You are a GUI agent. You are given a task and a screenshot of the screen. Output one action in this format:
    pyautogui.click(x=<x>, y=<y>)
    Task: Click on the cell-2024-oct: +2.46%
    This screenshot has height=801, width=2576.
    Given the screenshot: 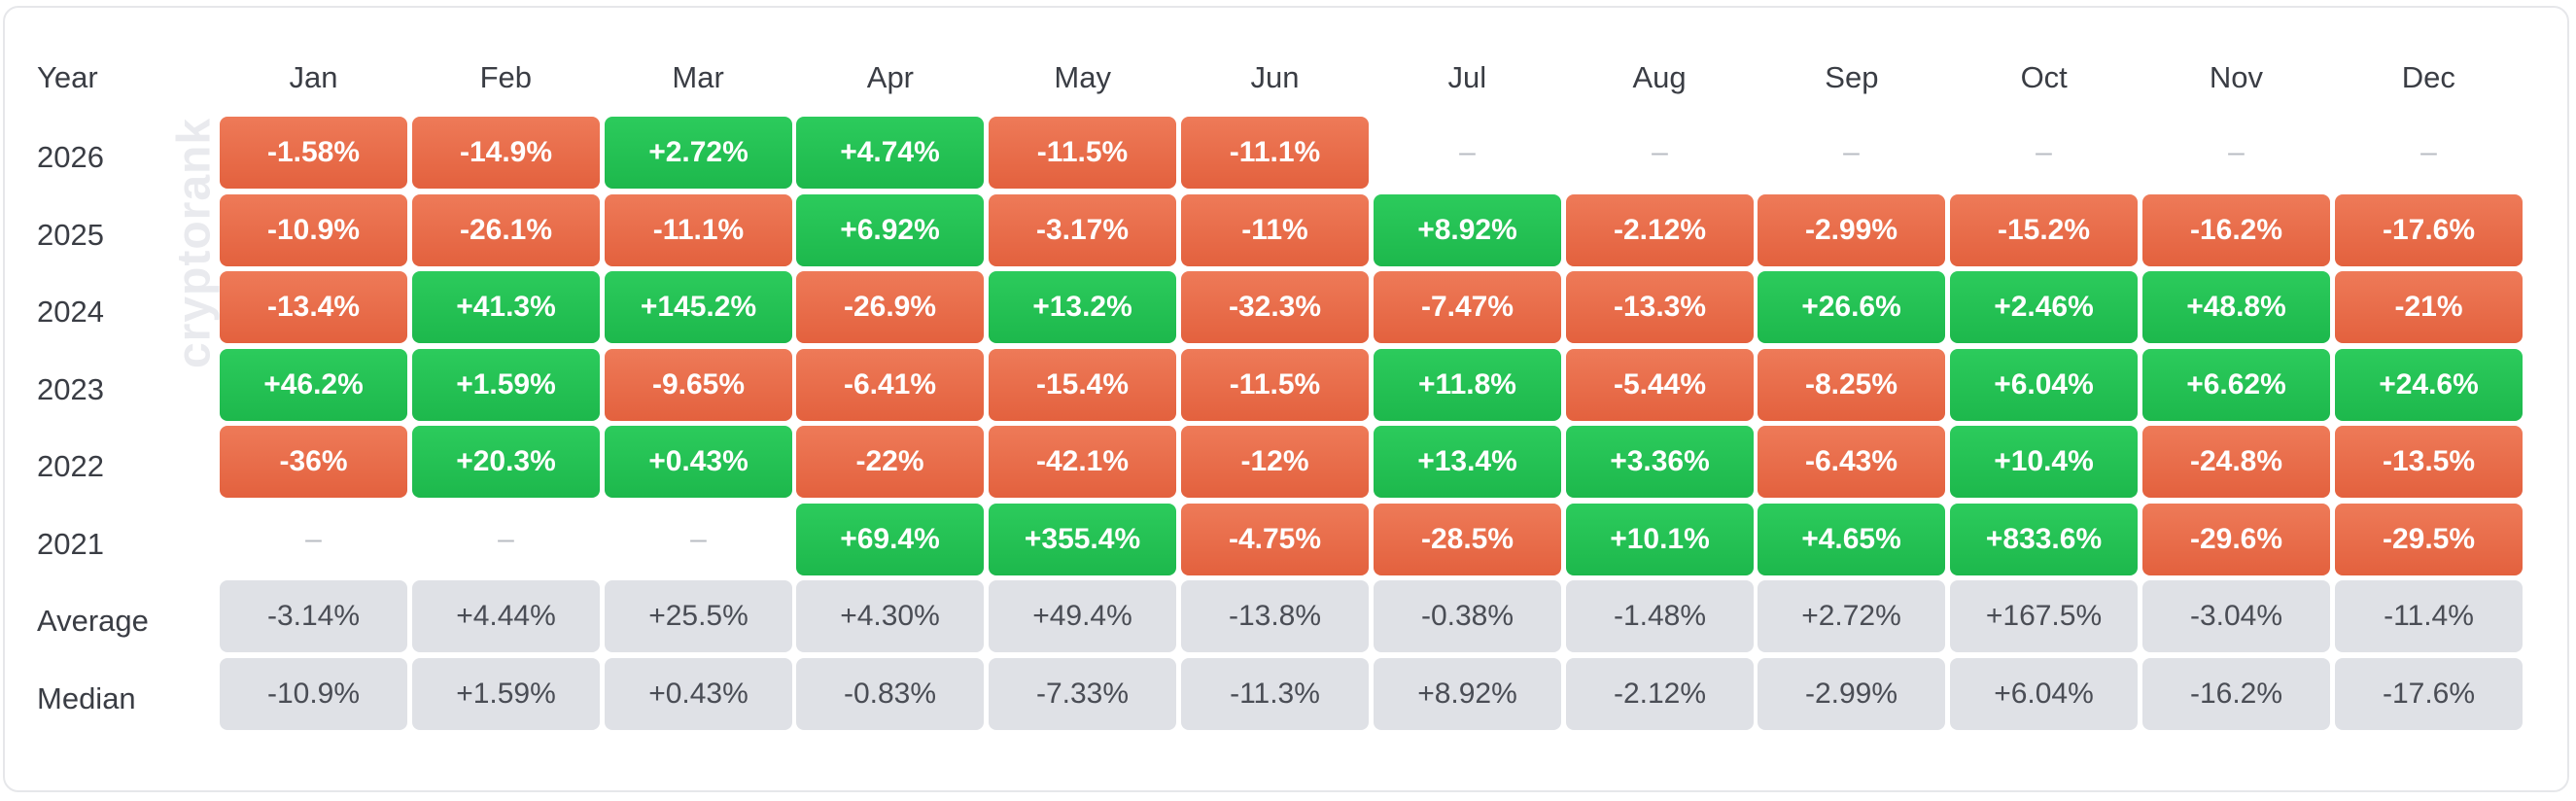 What is the action you would take?
    pyautogui.click(x=2044, y=307)
    